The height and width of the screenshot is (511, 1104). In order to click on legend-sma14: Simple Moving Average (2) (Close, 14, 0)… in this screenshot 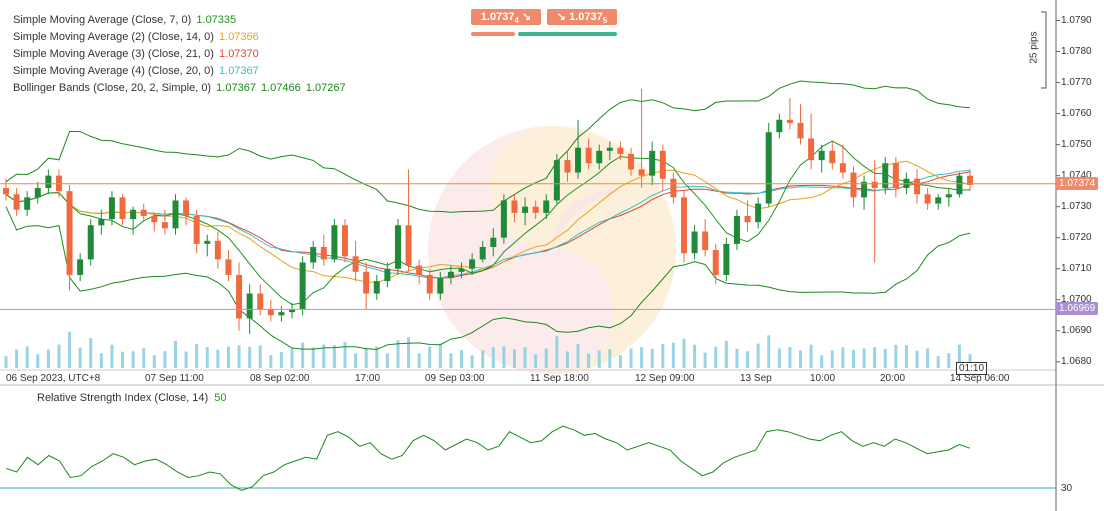, I will do `click(179, 37)`.